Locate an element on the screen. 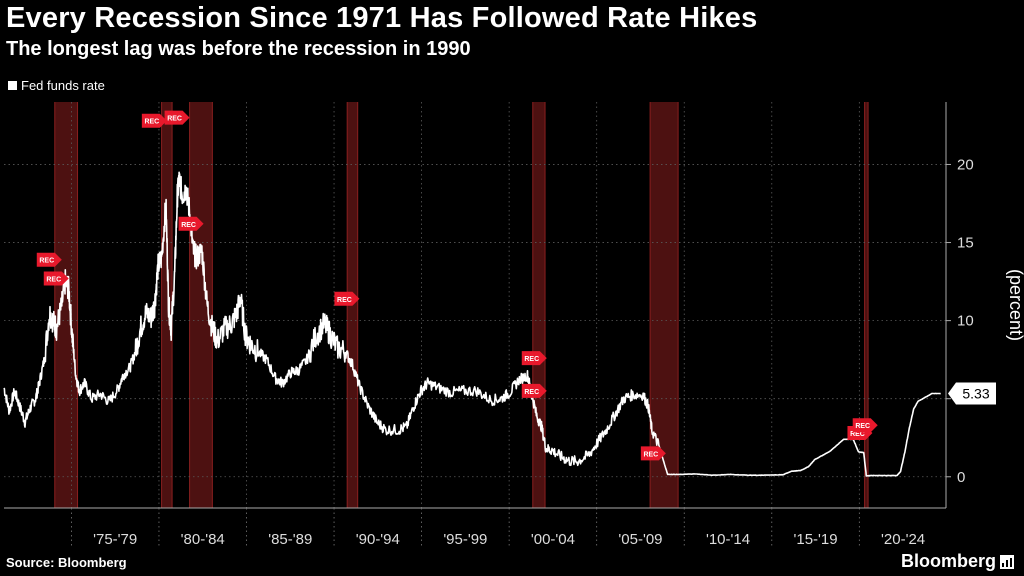  x-tick-label: '95-'99 is located at coordinates (465, 539).